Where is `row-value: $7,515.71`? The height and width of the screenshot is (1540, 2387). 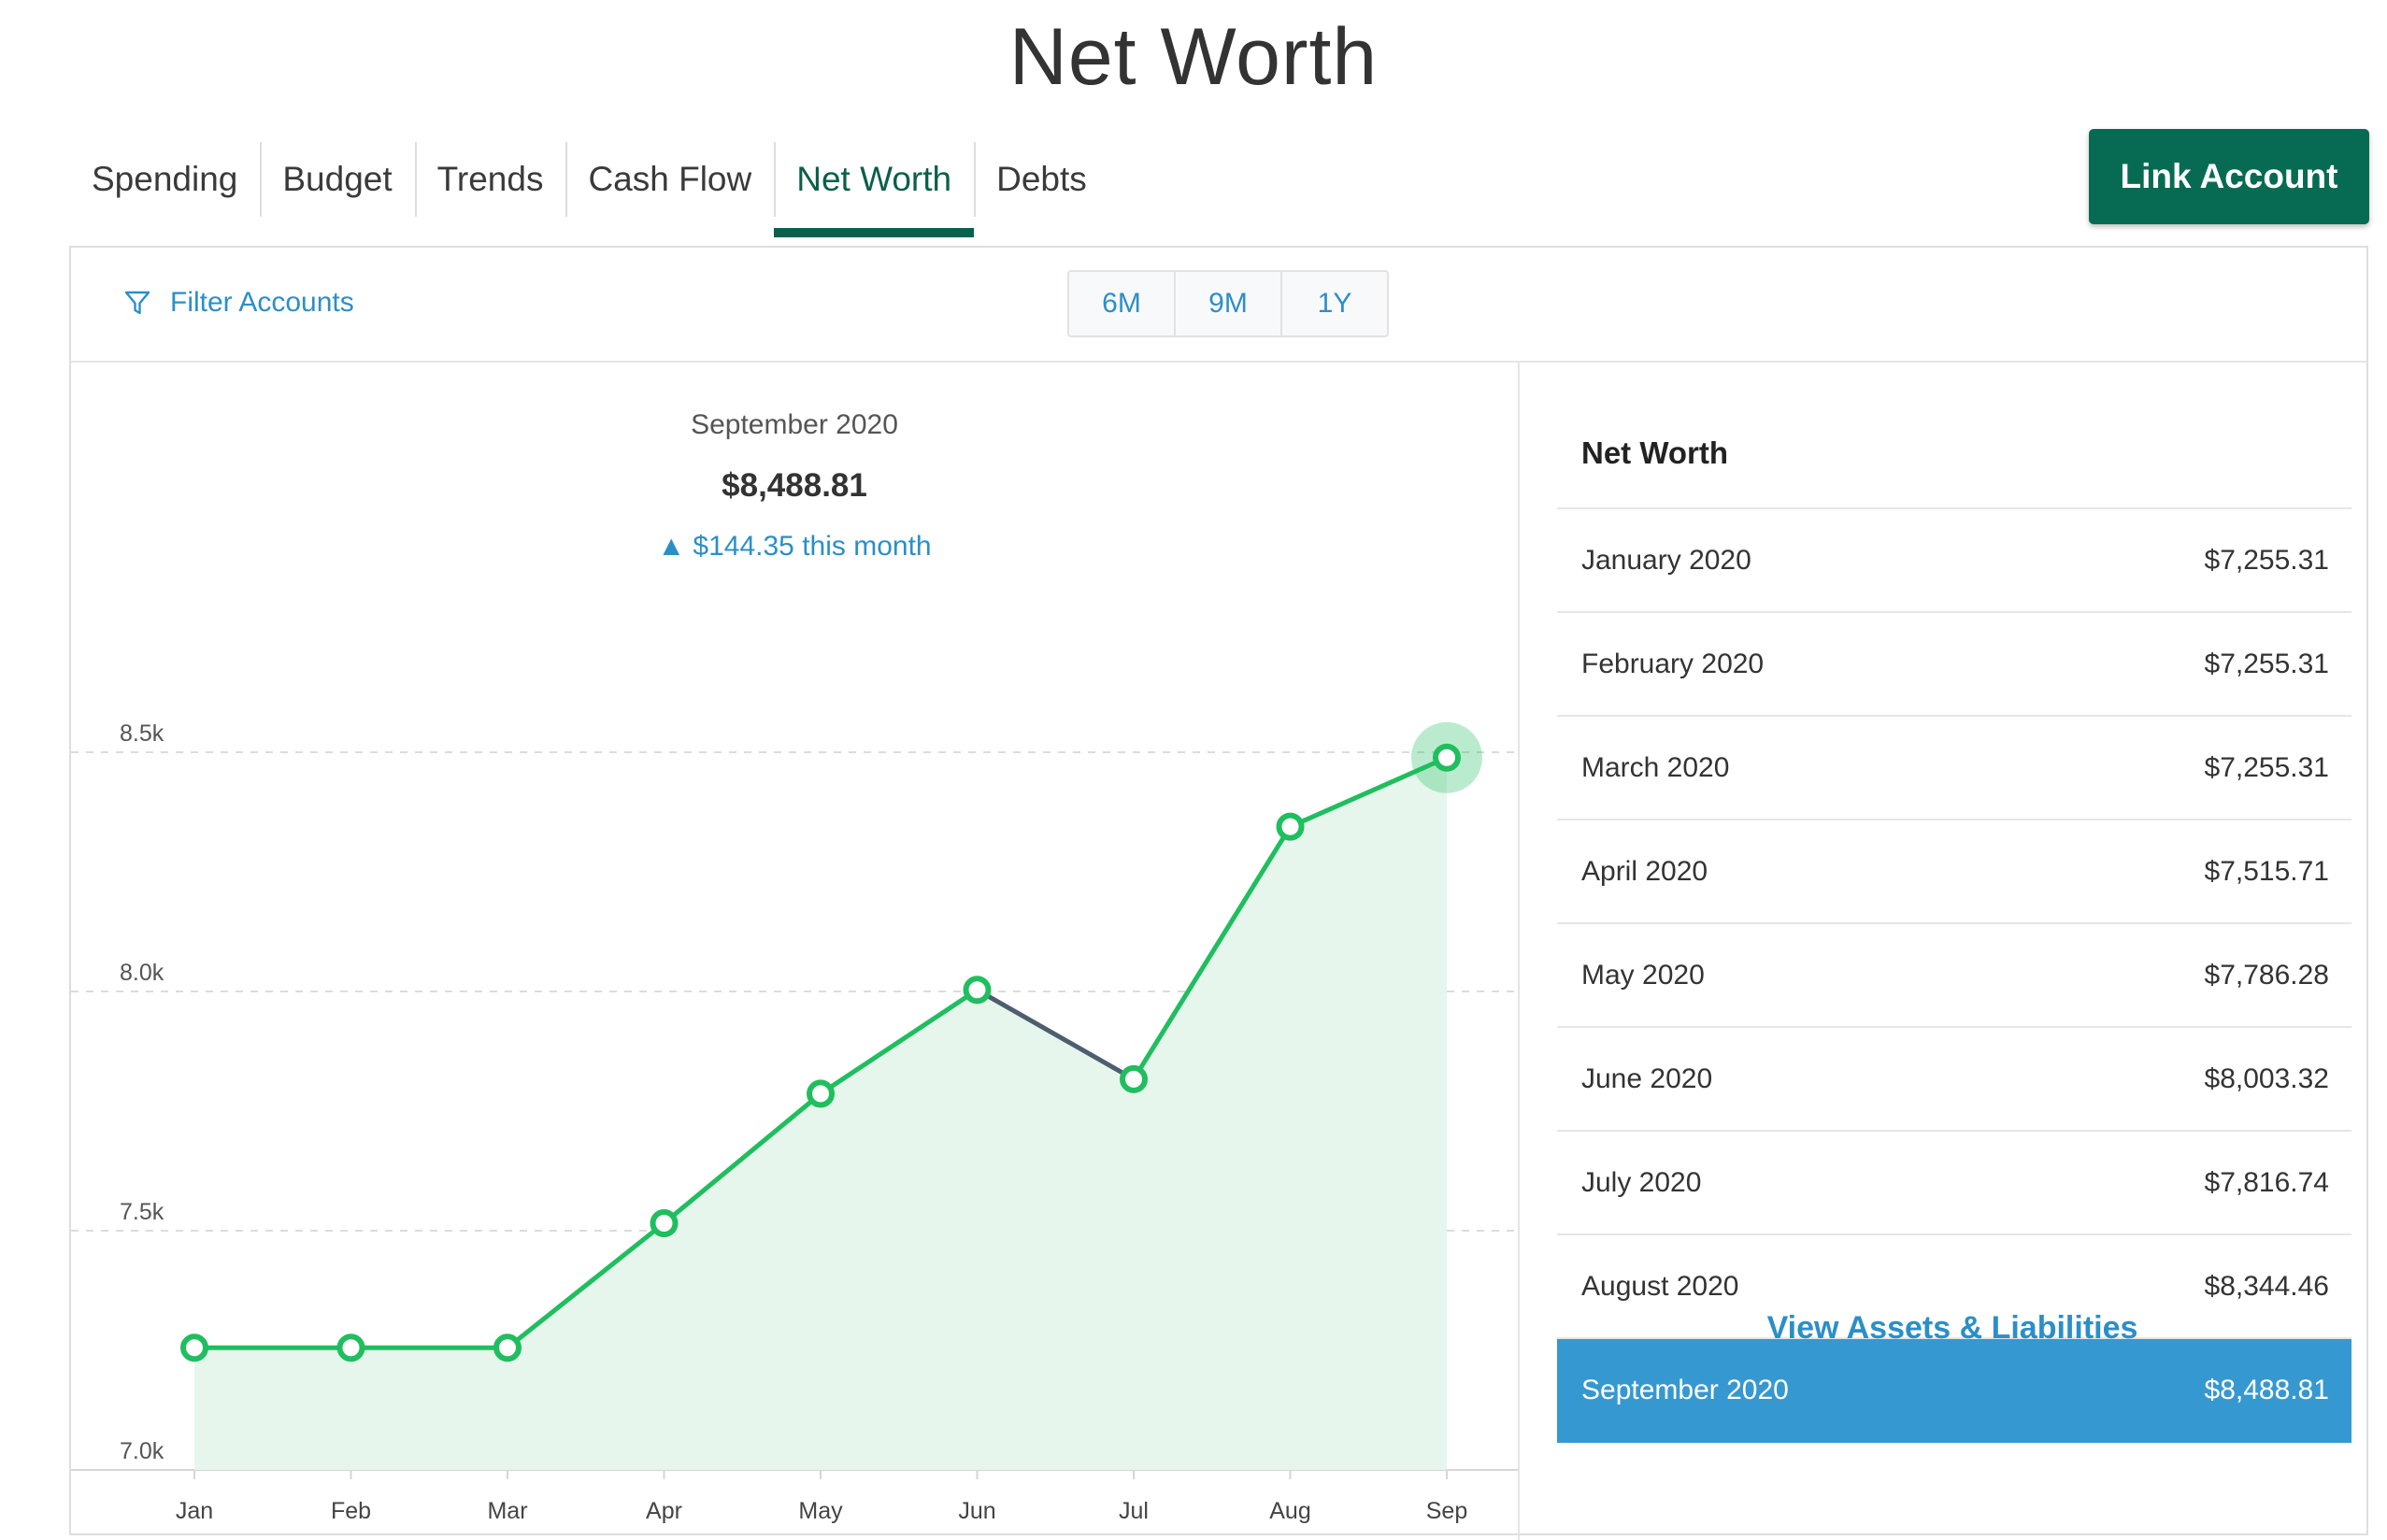
row-value: $7,515.71 is located at coordinates (2266, 871).